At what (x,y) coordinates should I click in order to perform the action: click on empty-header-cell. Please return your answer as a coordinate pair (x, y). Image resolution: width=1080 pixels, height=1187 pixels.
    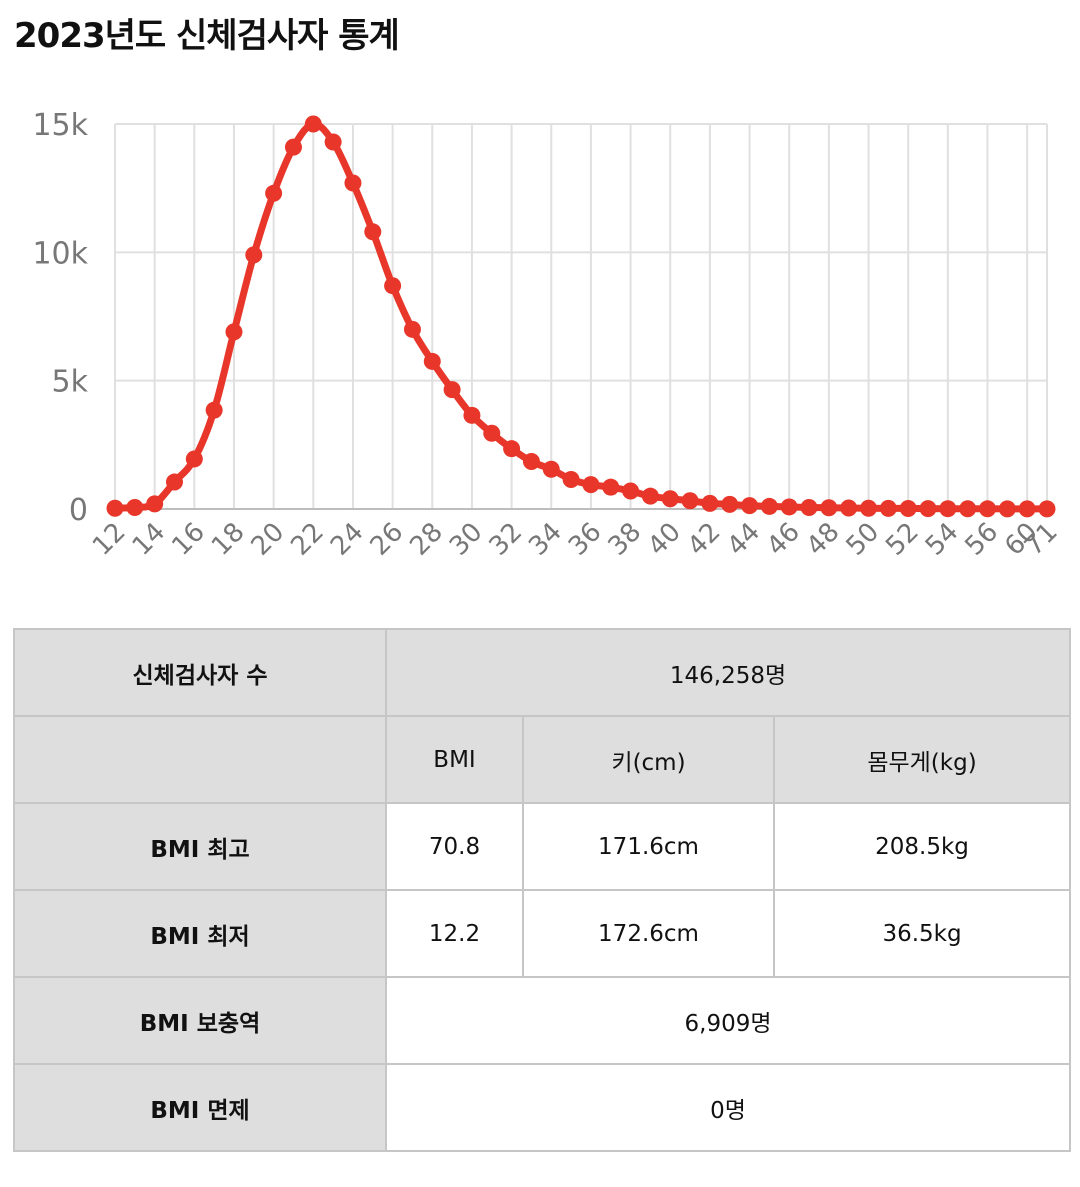
    Looking at the image, I should click on (200, 759).